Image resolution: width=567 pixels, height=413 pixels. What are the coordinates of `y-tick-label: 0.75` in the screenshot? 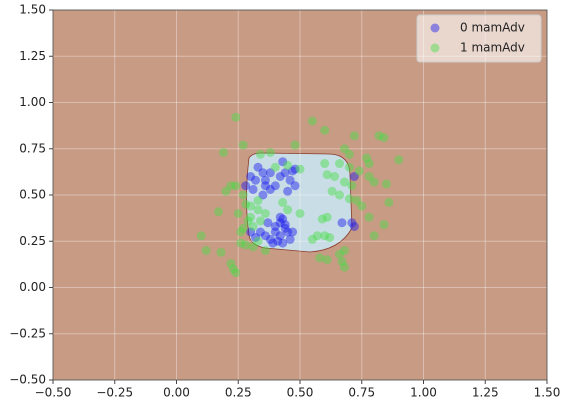 It's located at (32, 148).